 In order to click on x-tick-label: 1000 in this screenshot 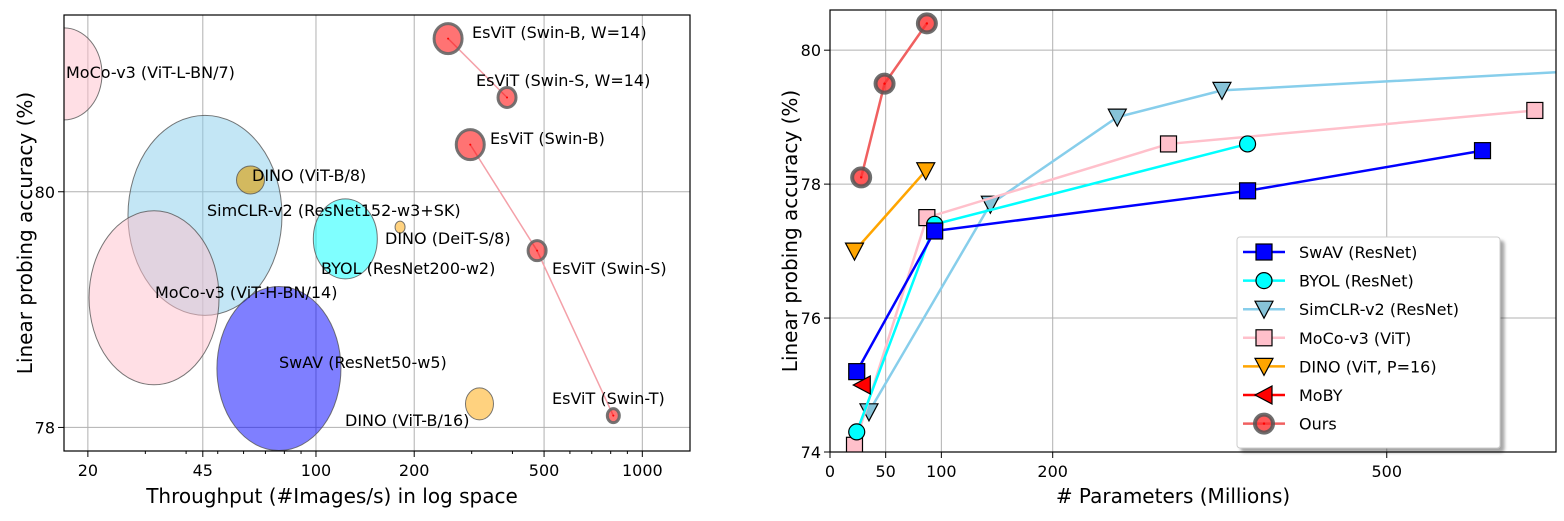, I will do `click(642, 470)`.